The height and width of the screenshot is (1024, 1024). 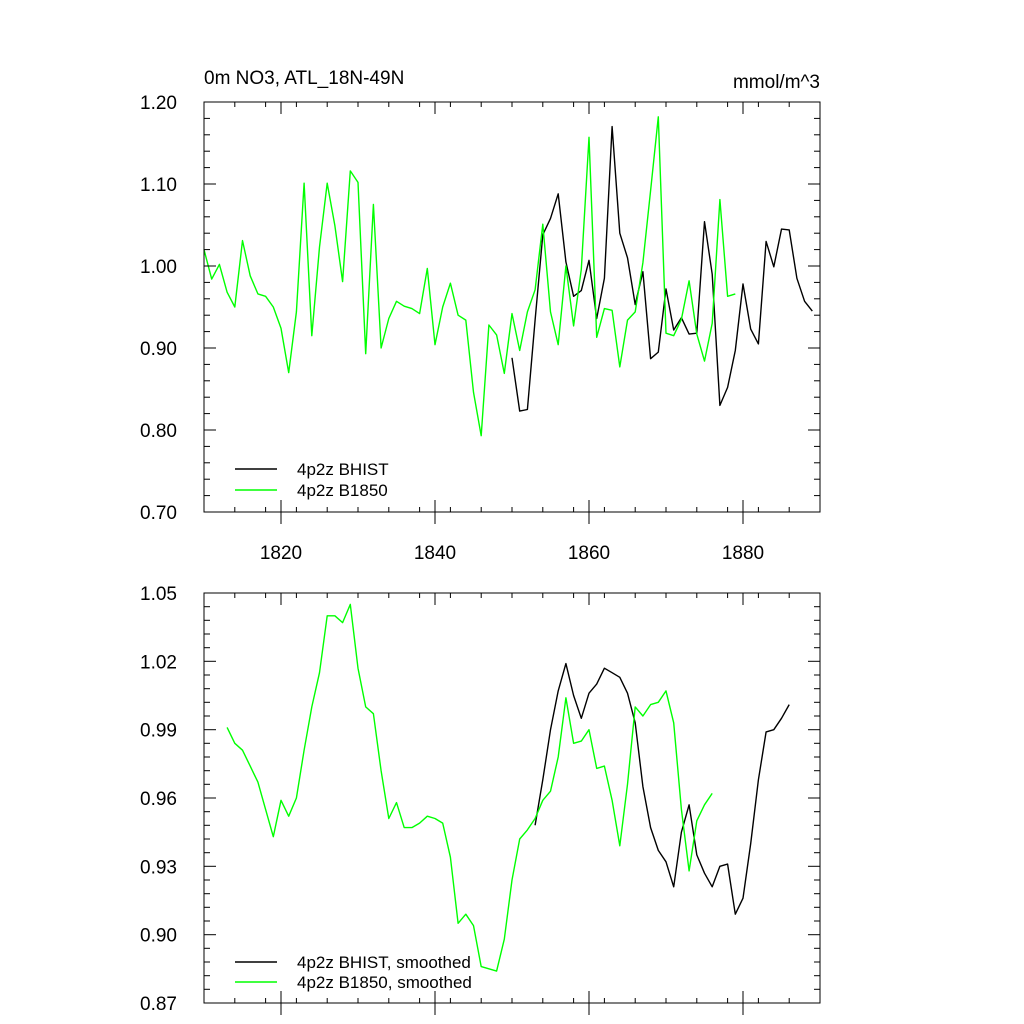 What do you see at coordinates (158, 185) in the screenshot?
I see `y-tick-label: 1.10` at bounding box center [158, 185].